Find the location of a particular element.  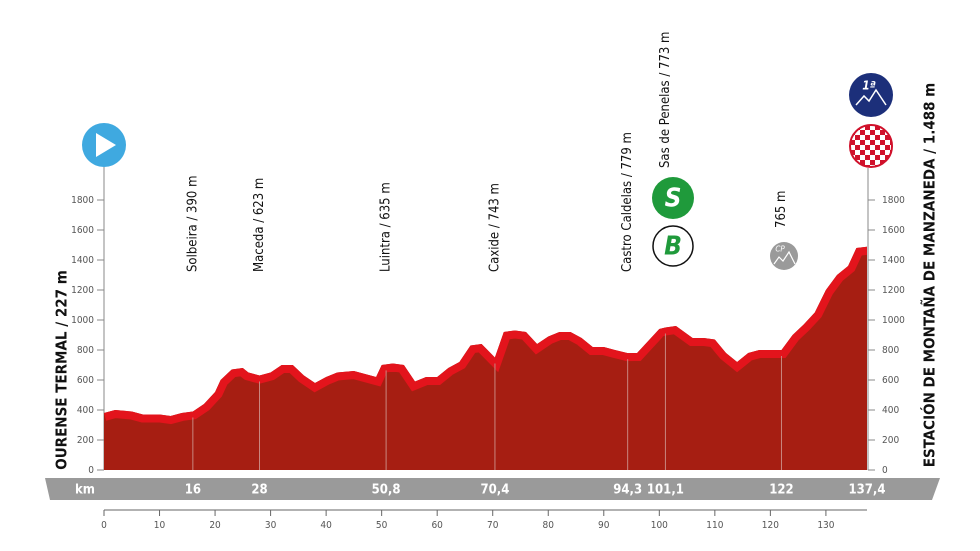

bonus-icon: B is located at coordinates (673, 246).